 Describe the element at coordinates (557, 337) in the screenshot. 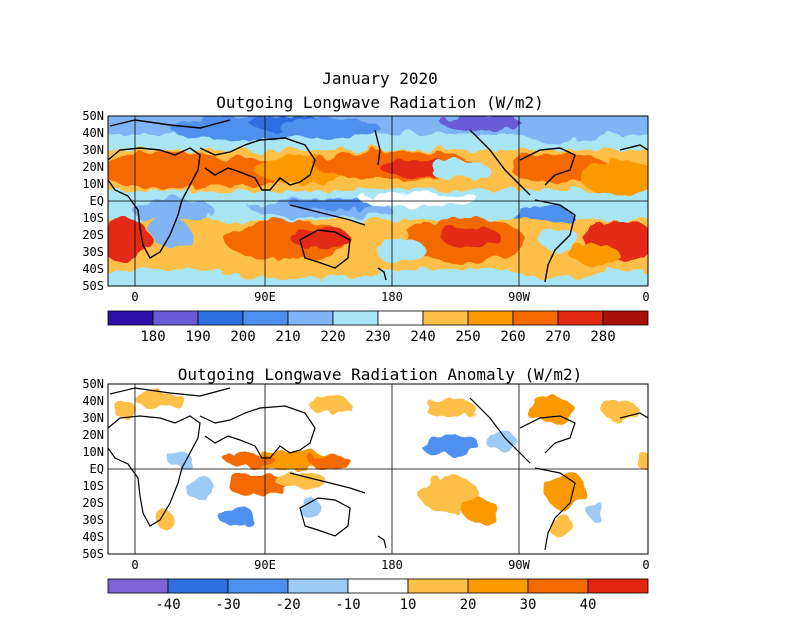

I see `colorbar-label: 270` at that location.